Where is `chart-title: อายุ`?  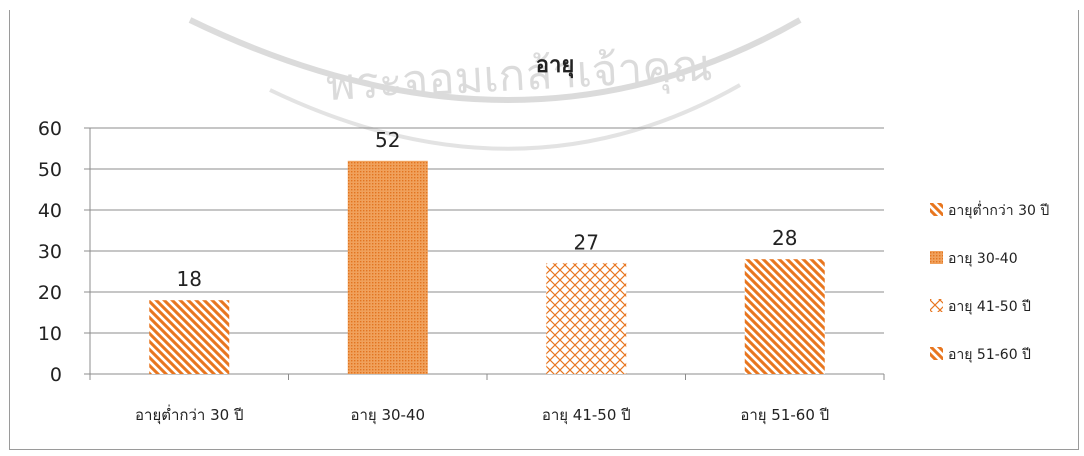
chart-title: อายุ is located at coordinates (555, 66).